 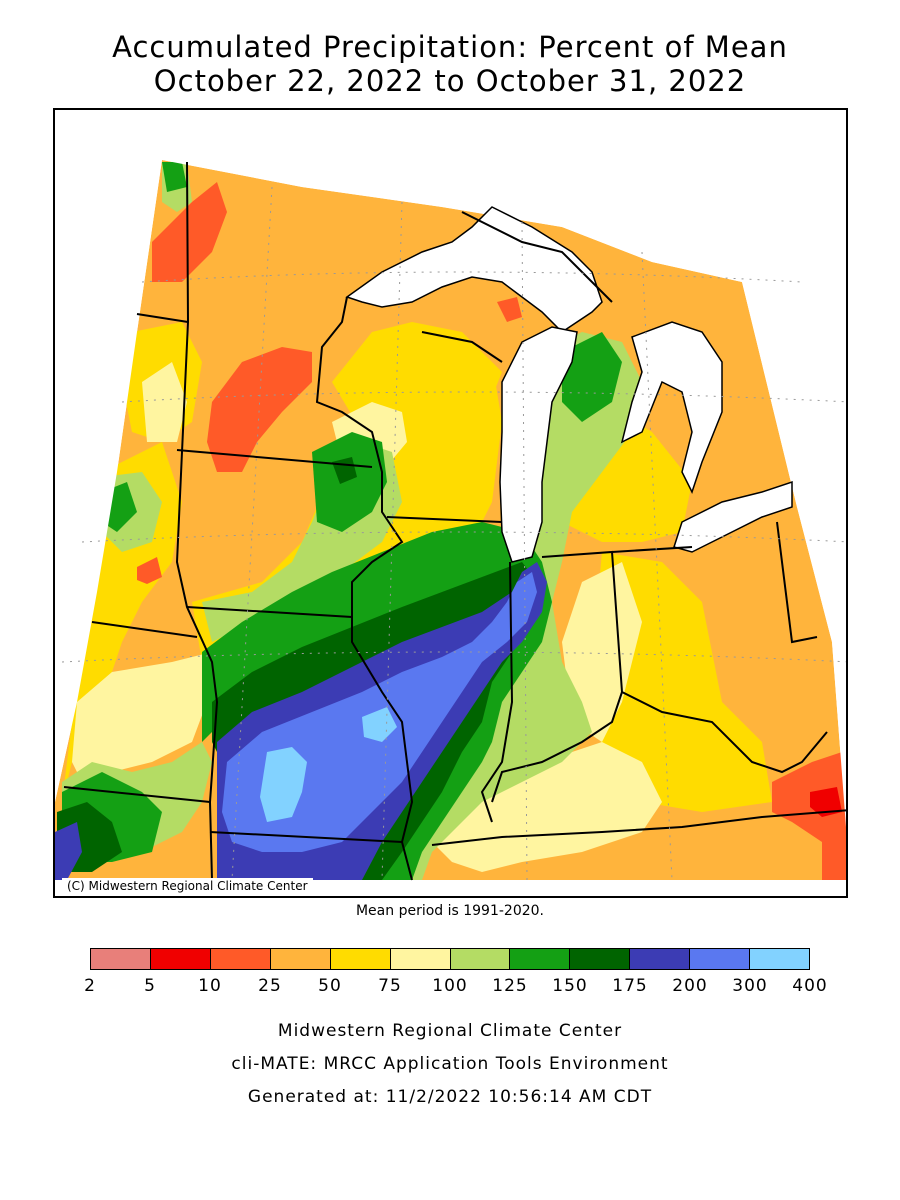 What do you see at coordinates (690, 986) in the screenshot?
I see `legend-tick-label: 200` at bounding box center [690, 986].